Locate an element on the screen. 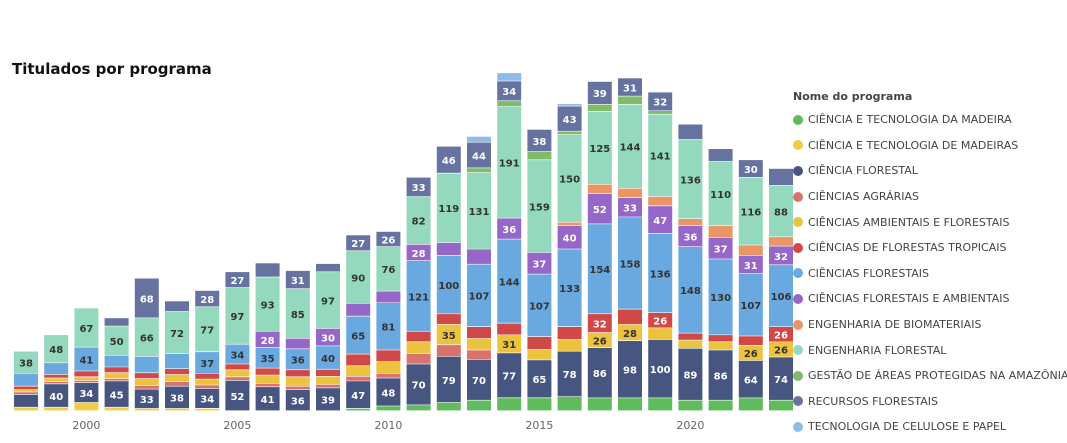 The width and height of the screenshot is (1067, 443). bar-segment-1998-ciencia-florestal is located at coordinates (26, 400).